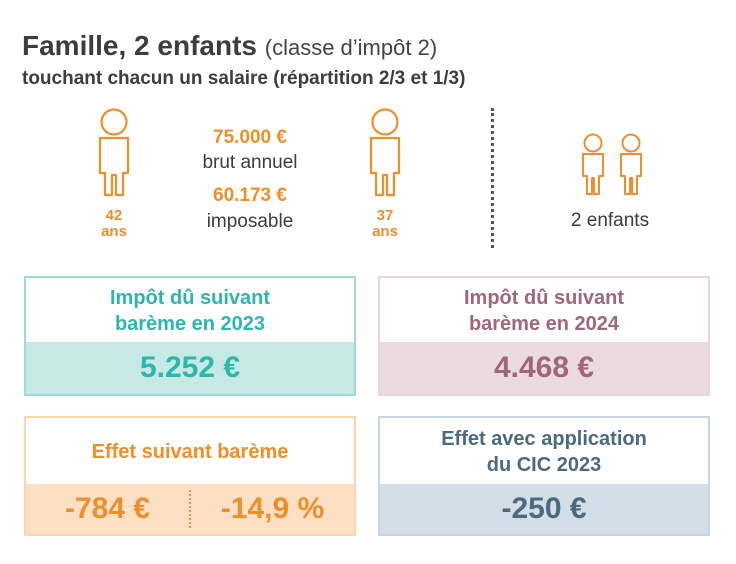 The width and height of the screenshot is (736, 564). I want to click on taxable-amount: 60.173 €, so click(250, 195).